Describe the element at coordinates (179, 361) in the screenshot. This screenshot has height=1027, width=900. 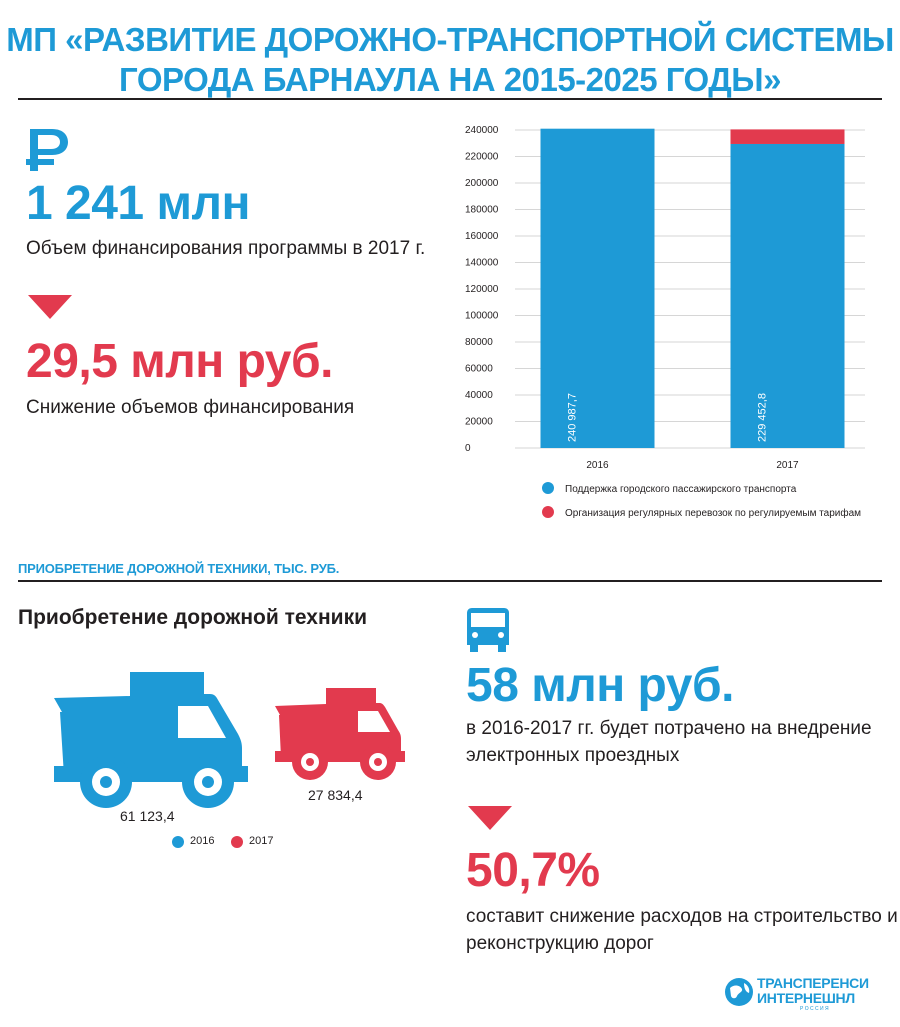
I see `reduction-amount: 29,5 млн руб.` at that location.